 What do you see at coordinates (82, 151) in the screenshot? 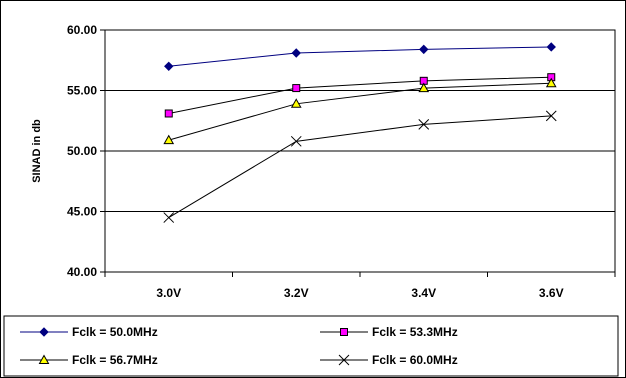
I see `y-tick-label: 50.00` at bounding box center [82, 151].